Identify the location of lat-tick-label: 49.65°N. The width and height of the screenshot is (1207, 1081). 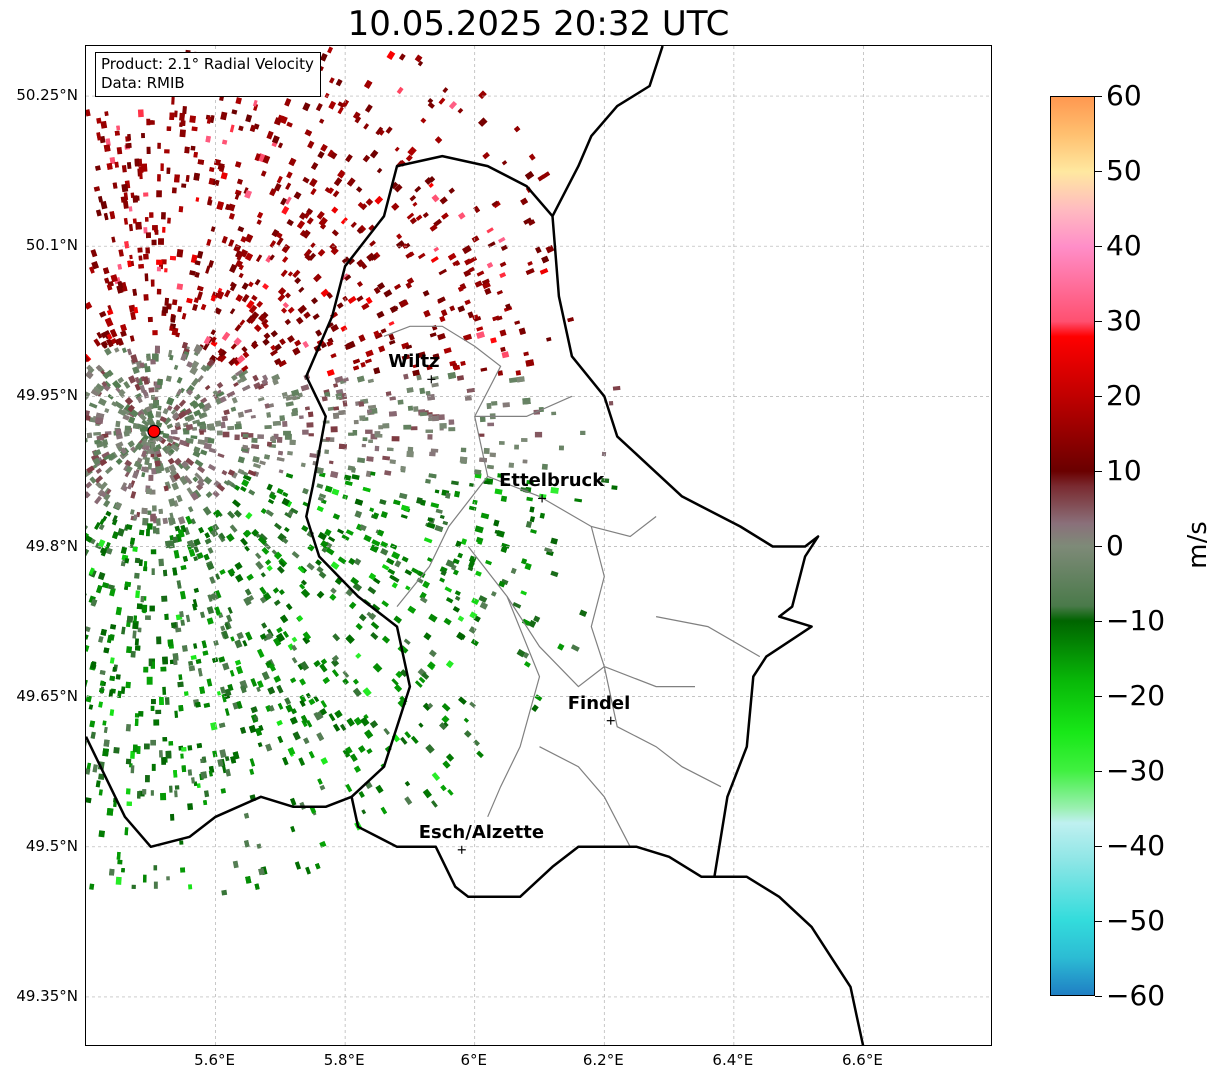
(47, 695).